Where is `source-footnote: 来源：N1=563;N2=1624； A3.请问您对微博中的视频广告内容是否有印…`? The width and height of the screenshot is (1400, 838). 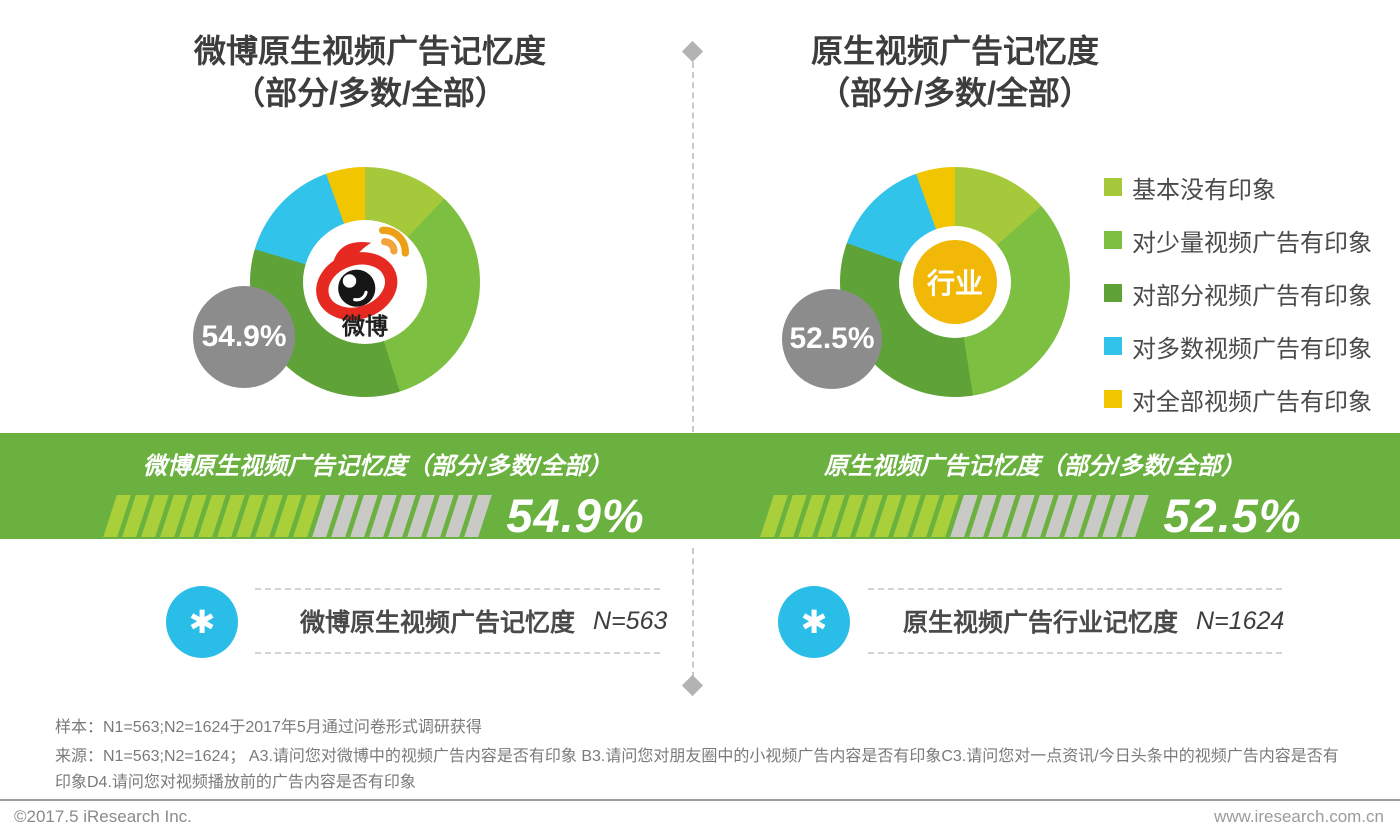 source-footnote: 来源：N1=563;N2=1624； A3.请问您对微博中的视频广告内容是否有印… is located at coordinates (697, 769).